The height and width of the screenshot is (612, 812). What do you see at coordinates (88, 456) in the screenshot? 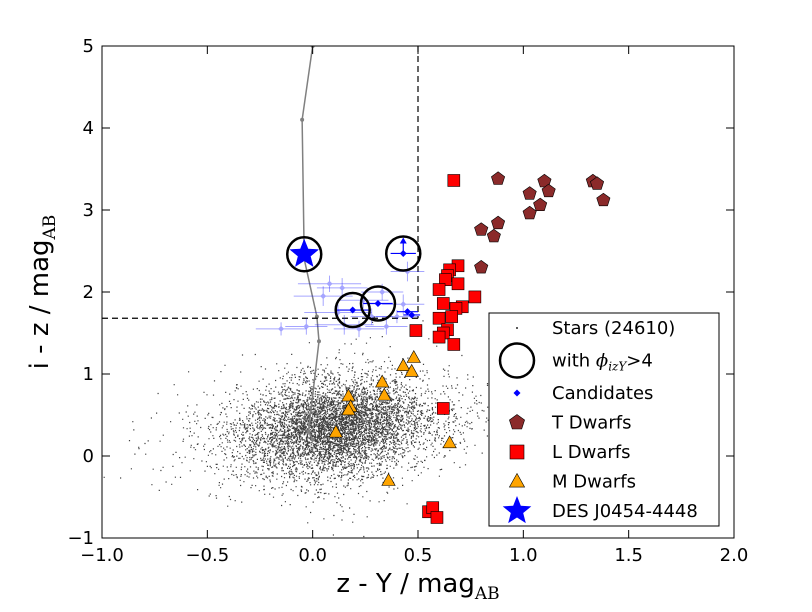
I see `y-tick-label: 0` at bounding box center [88, 456].